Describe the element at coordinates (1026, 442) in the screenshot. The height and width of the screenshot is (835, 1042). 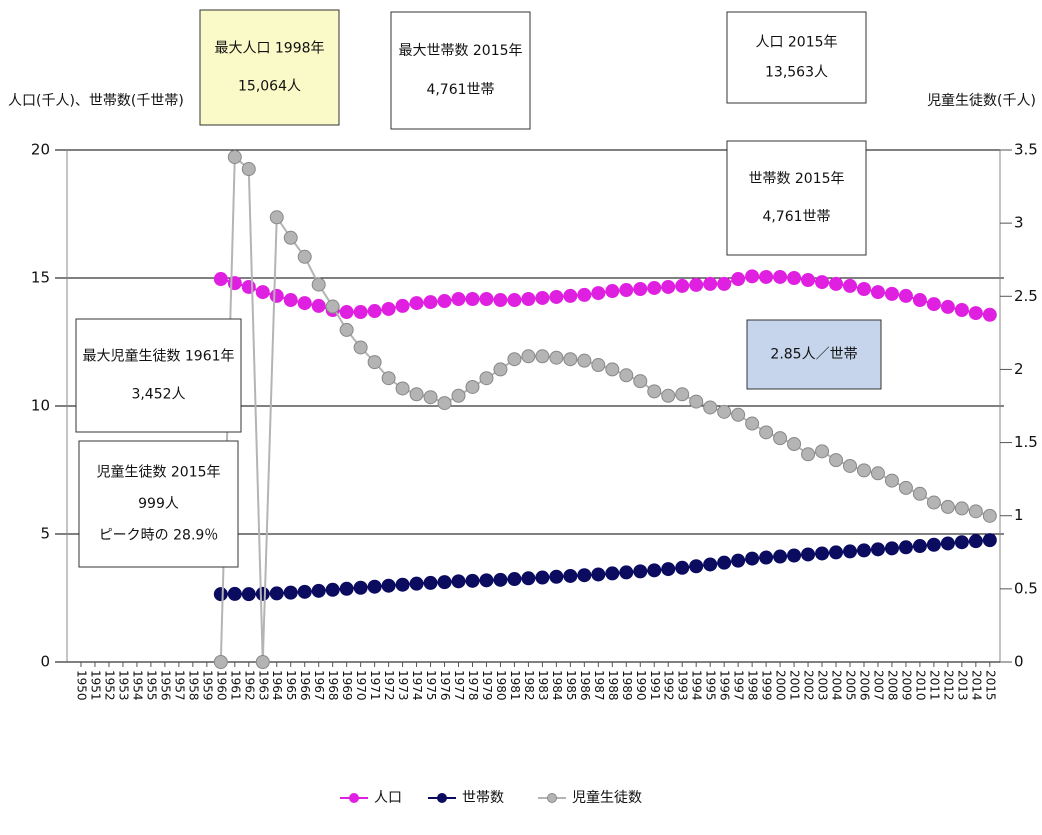
I see `y2-tick-label: 1.5` at that location.